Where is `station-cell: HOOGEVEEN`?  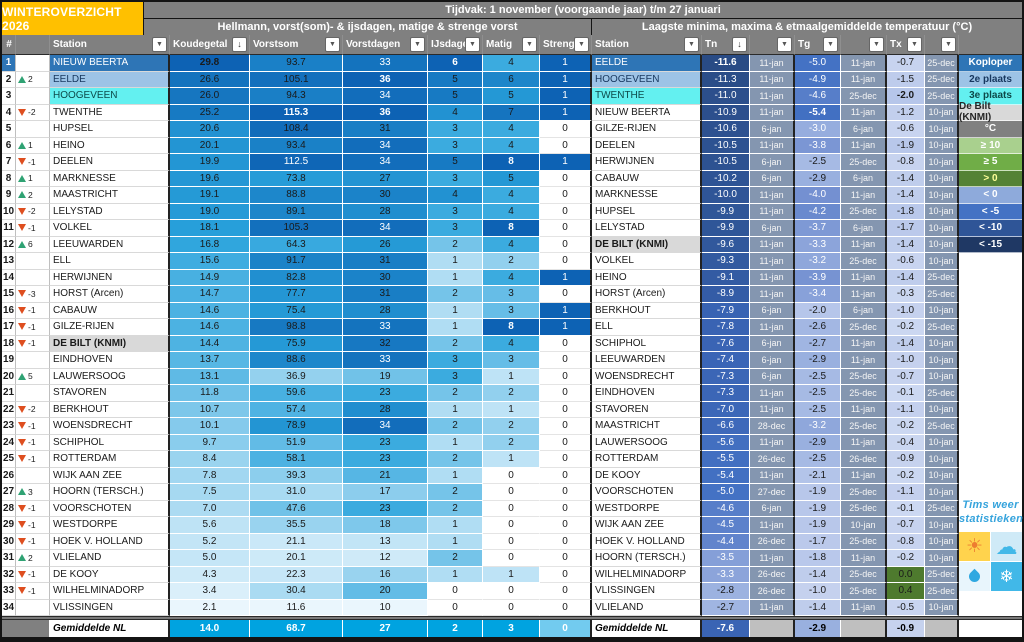 station-cell: HOOGEVEEN is located at coordinates (110, 96).